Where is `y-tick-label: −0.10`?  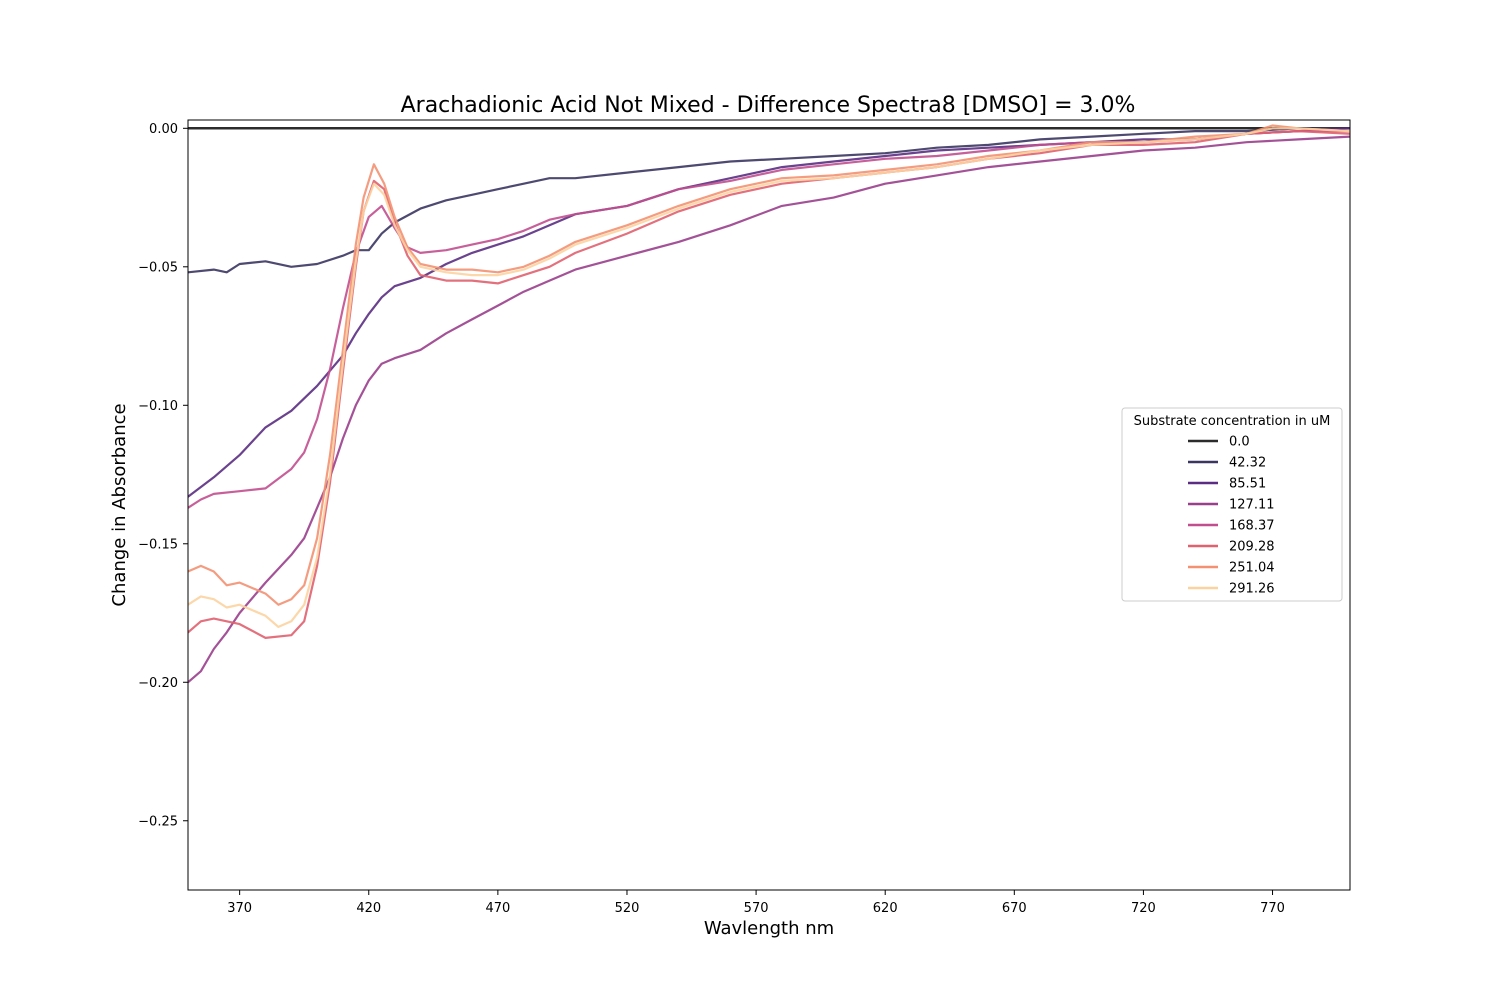 y-tick-label: −0.10 is located at coordinates (158, 406).